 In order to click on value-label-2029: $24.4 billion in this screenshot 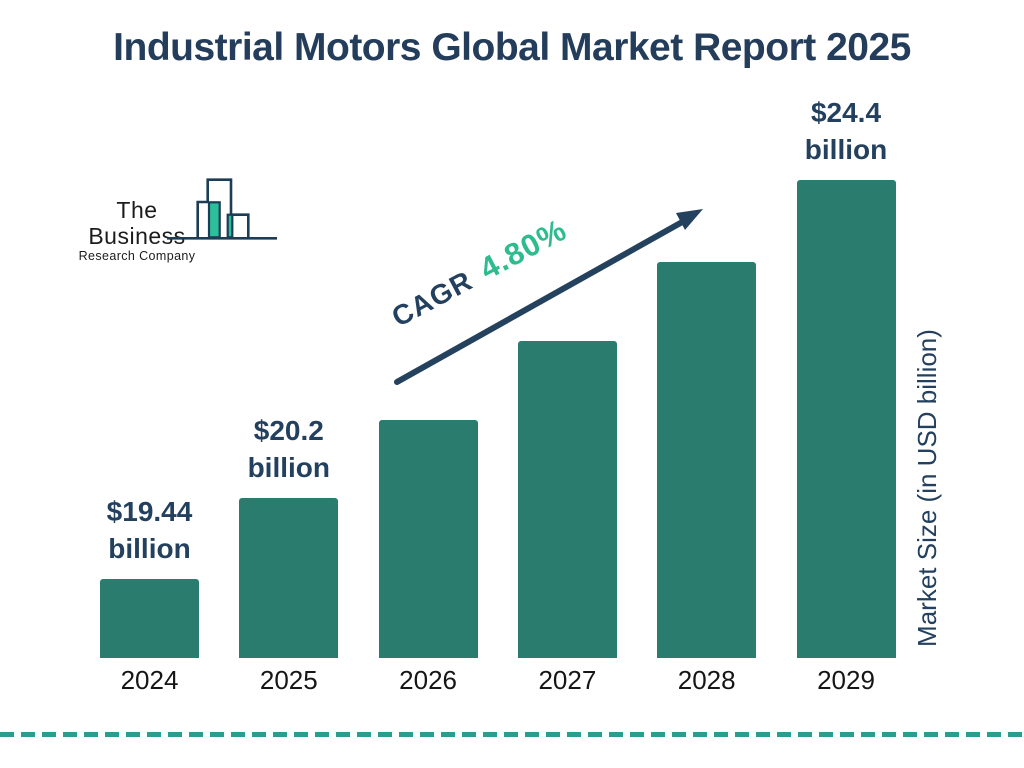, I will do `click(846, 131)`.